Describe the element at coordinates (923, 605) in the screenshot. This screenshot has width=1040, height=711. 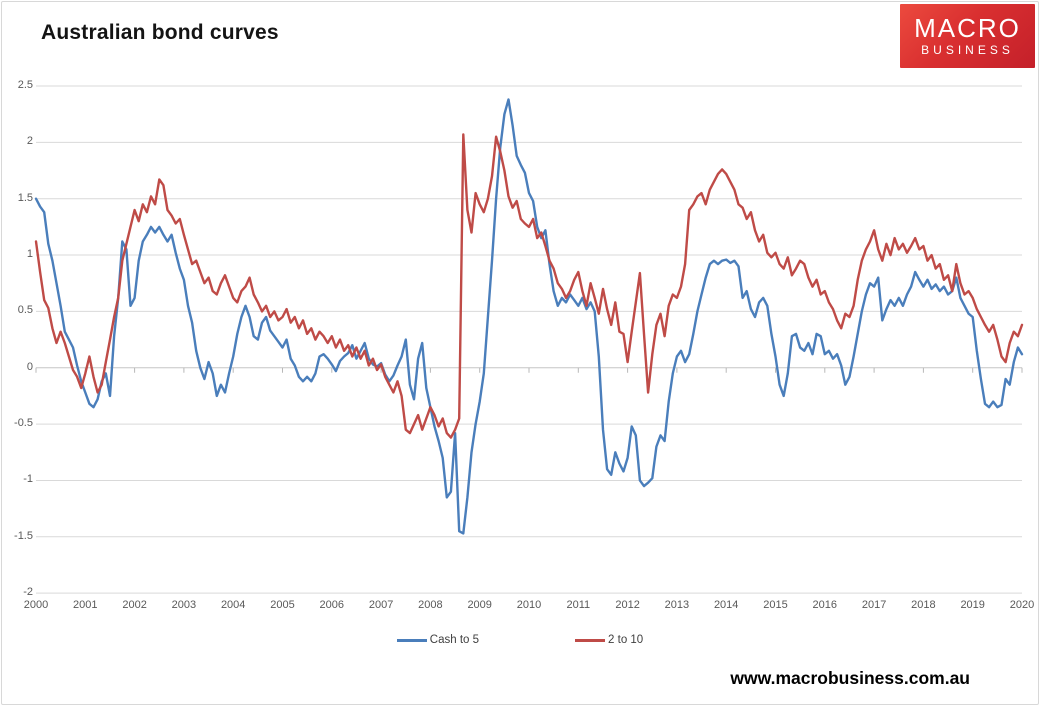
I see `x-axis-label: 2018` at that location.